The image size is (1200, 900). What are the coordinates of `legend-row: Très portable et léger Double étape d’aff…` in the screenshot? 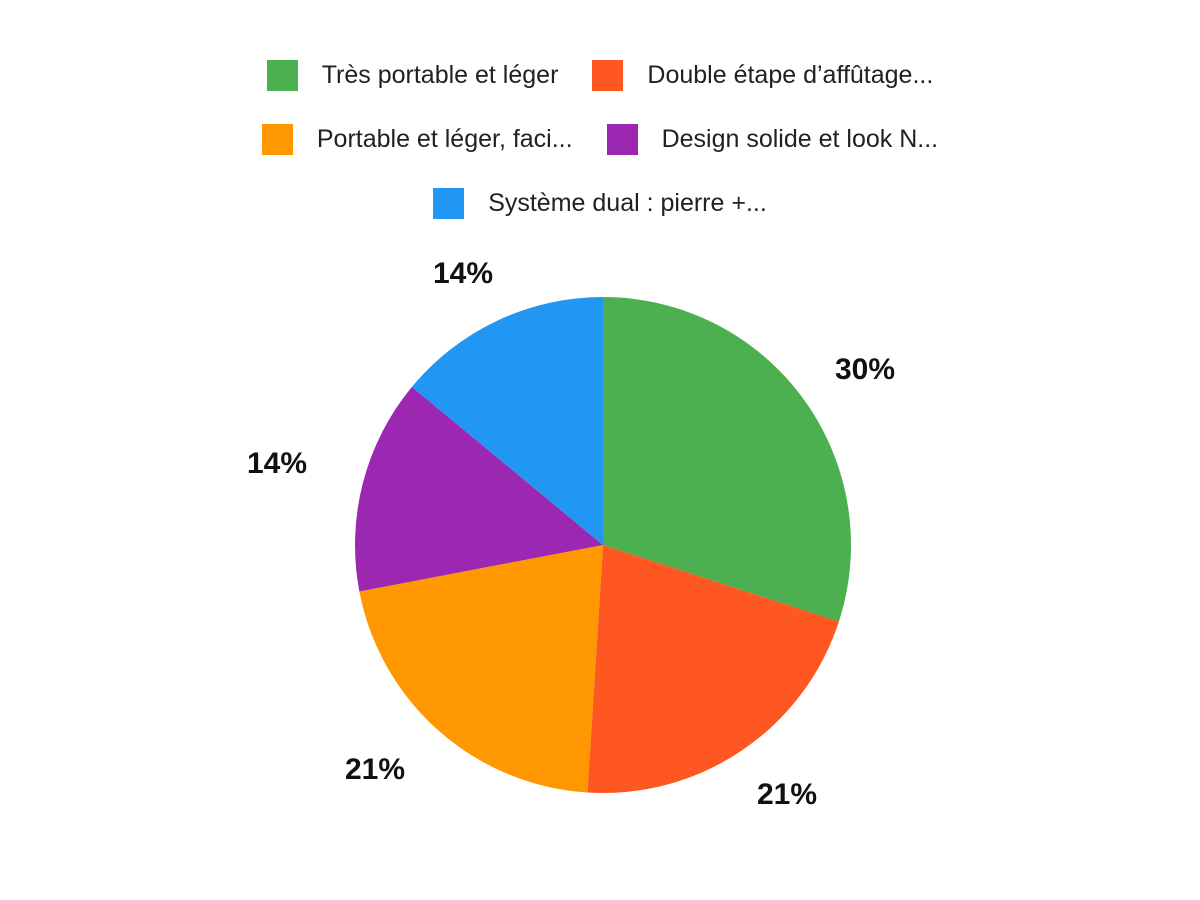 It's located at (599, 75).